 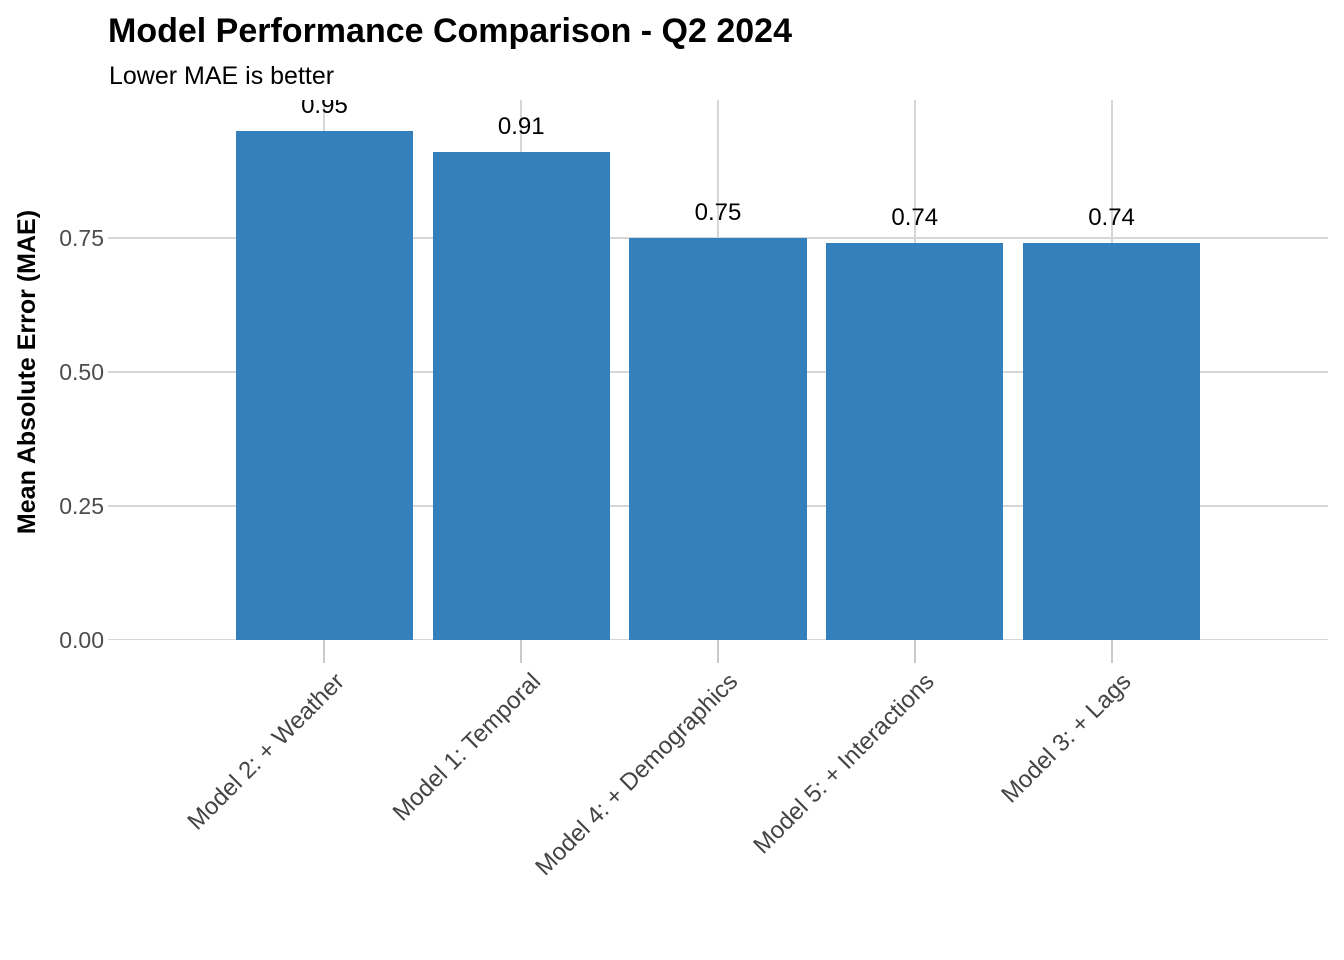 What do you see at coordinates (718, 212) in the screenshot?
I see `bar-value-label: 0.75` at bounding box center [718, 212].